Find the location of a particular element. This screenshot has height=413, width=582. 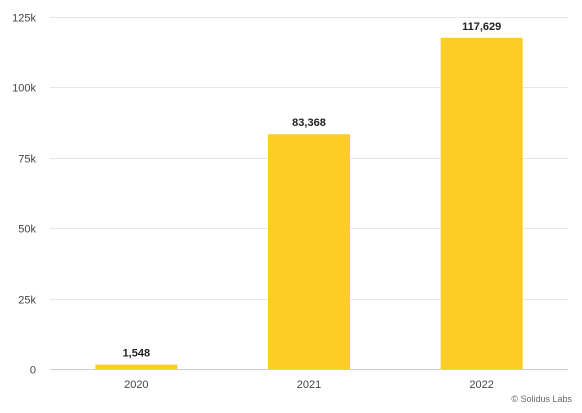

y-axis-ticks: 0 25k 50k 75k 100k 125k is located at coordinates (24, 195).